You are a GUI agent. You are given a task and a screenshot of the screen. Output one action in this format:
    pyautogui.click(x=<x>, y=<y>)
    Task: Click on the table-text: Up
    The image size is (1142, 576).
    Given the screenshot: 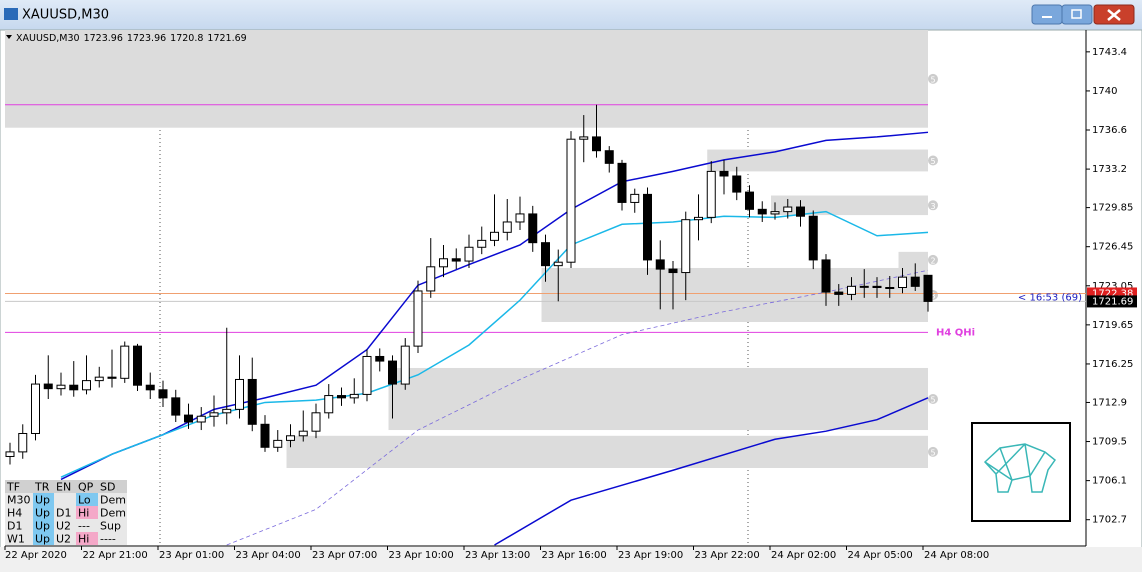 What is the action you would take?
    pyautogui.click(x=42, y=526)
    